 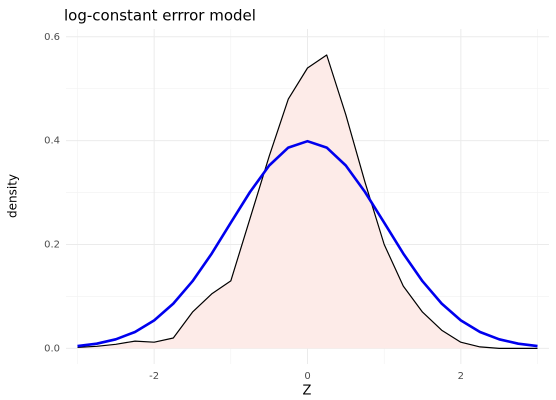 What do you see at coordinates (52, 348) in the screenshot?
I see `y-tick-label: 0.0` at bounding box center [52, 348].